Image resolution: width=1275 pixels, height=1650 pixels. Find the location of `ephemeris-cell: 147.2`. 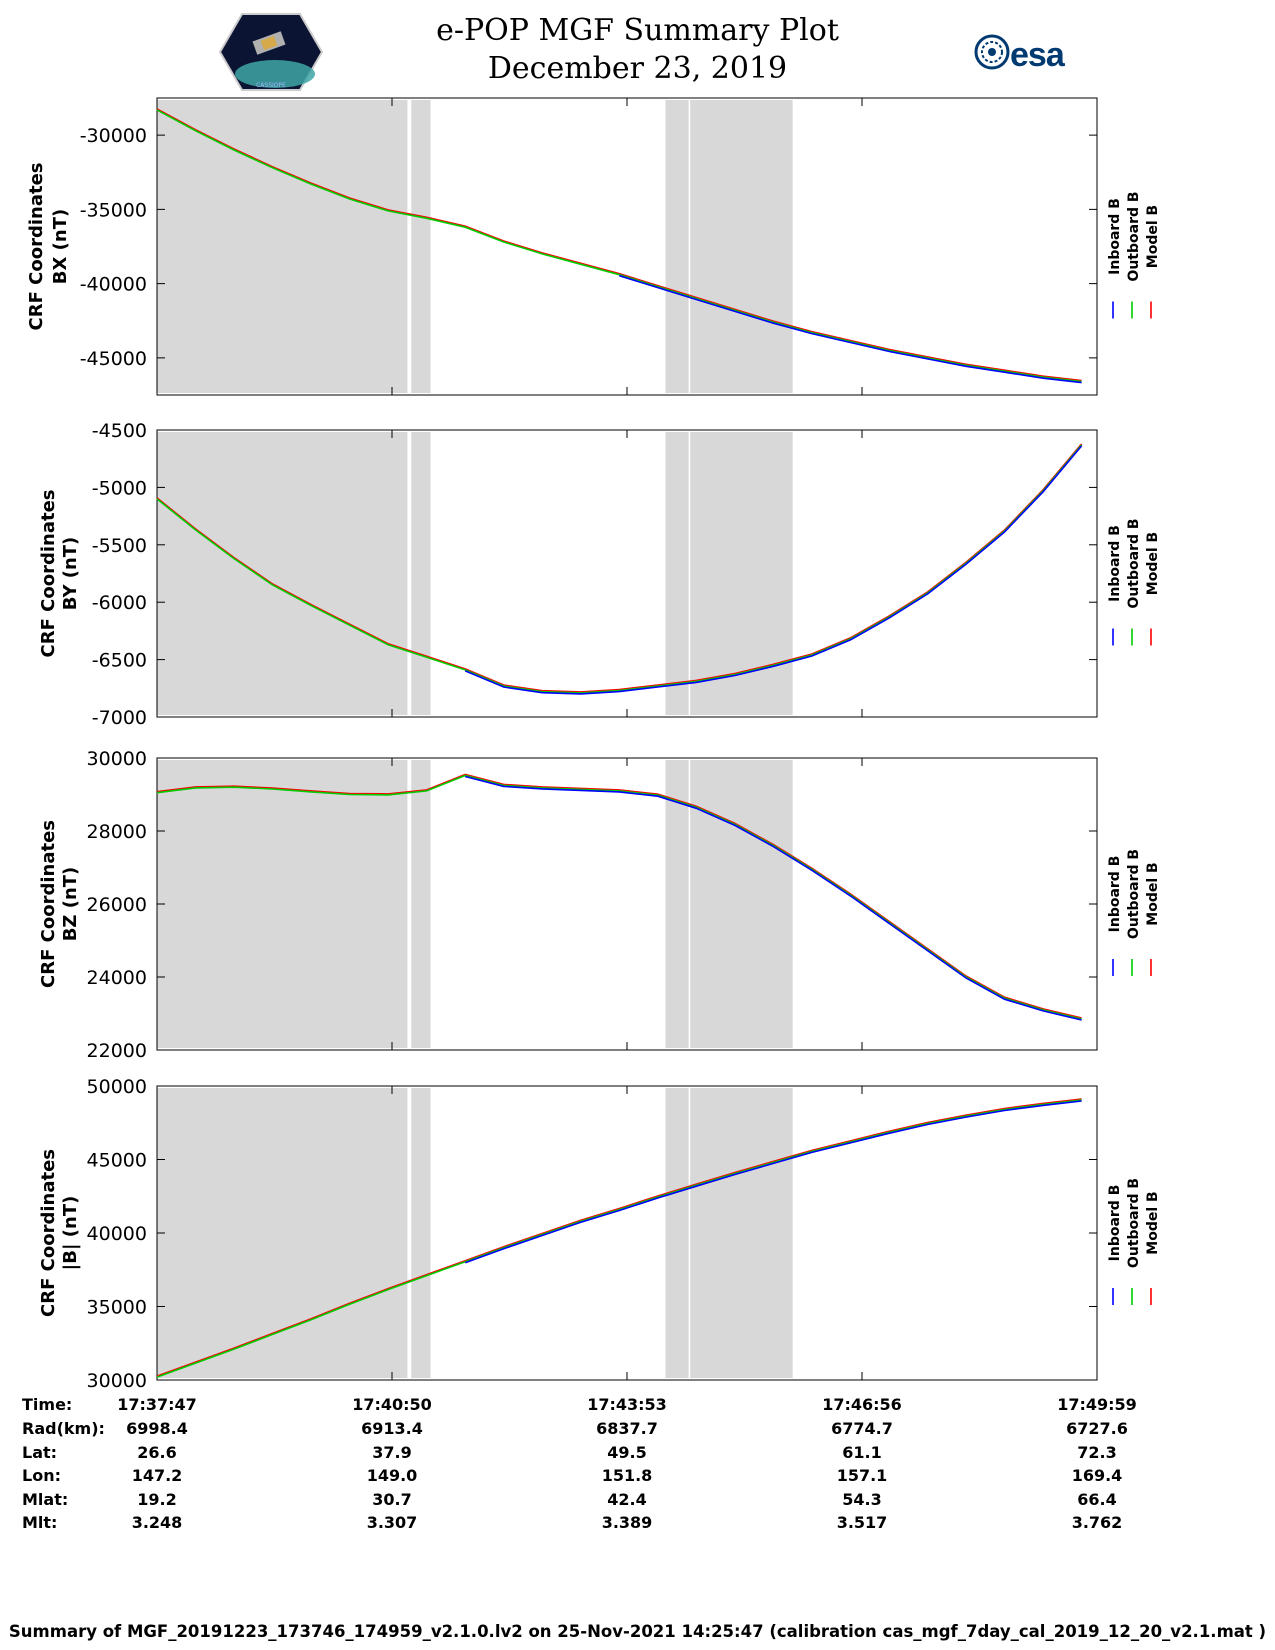

ephemeris-cell: 147.2 is located at coordinates (157, 1475).